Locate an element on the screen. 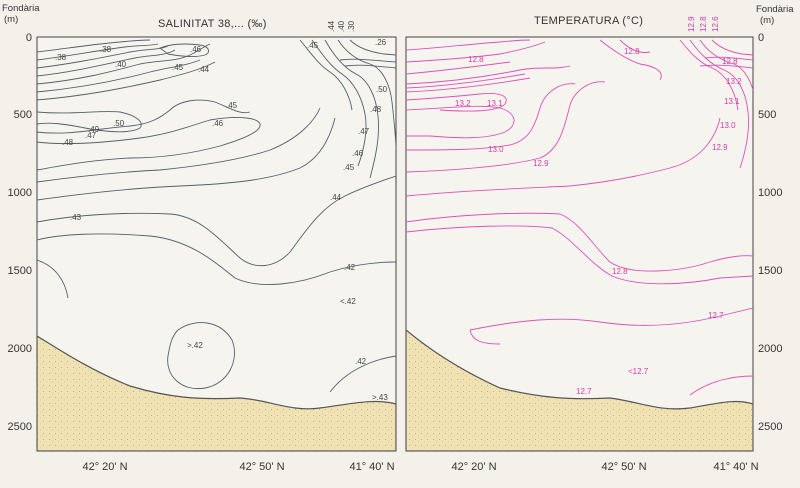  contour-label: 13.0 is located at coordinates (496, 149).